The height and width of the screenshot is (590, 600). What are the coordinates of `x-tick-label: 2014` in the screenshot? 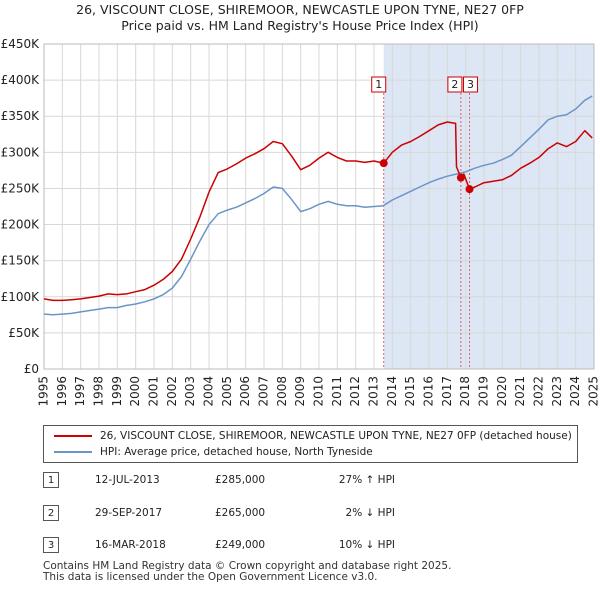 It's located at (392, 391).